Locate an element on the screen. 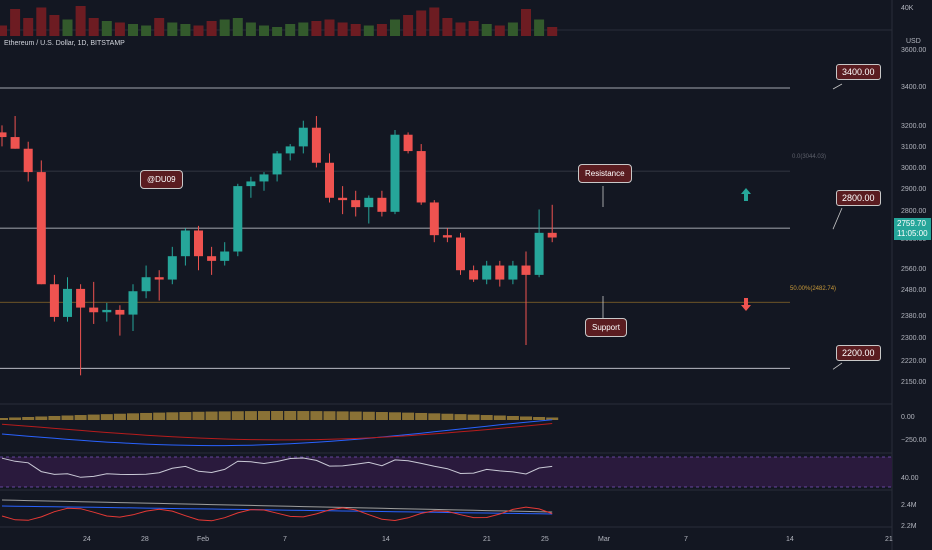  current-price-tag: 2759.70 11:05:00 is located at coordinates (912, 229).